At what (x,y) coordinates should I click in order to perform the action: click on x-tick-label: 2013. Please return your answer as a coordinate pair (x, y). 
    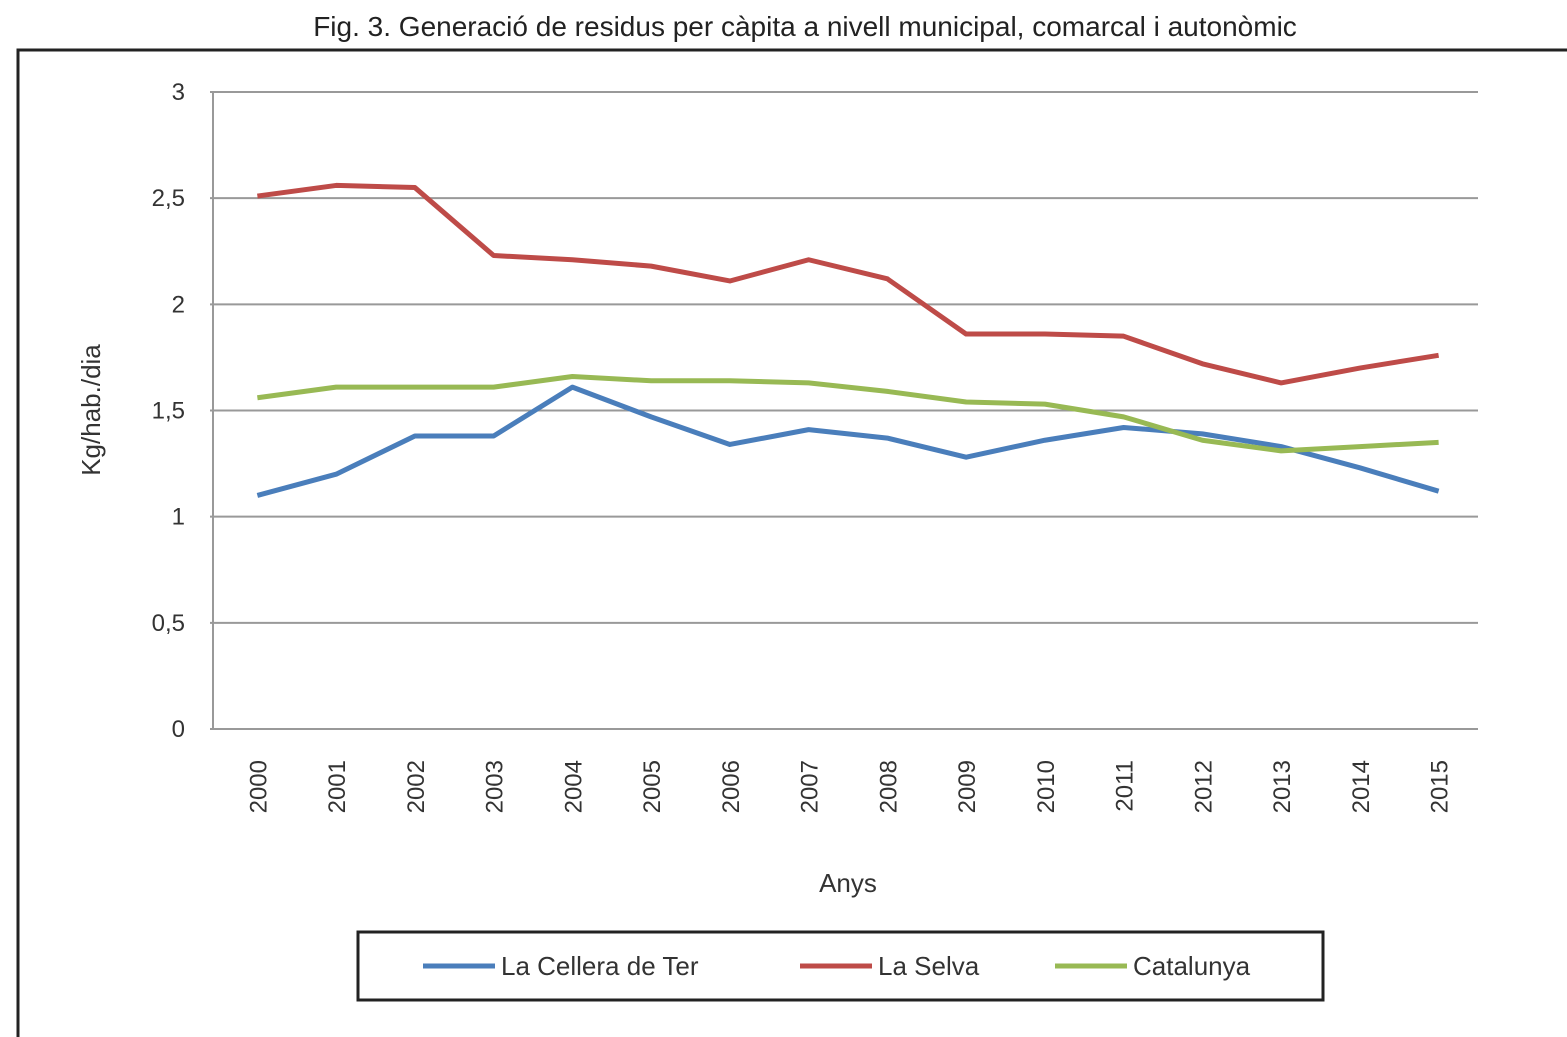
    Looking at the image, I should click on (1282, 786).